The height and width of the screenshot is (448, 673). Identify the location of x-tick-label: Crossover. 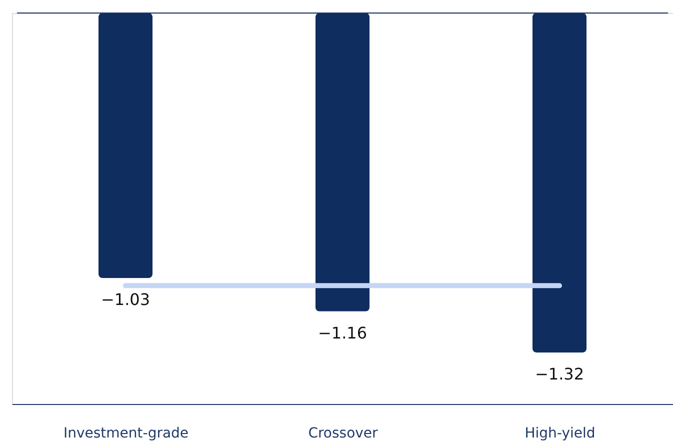
(343, 434).